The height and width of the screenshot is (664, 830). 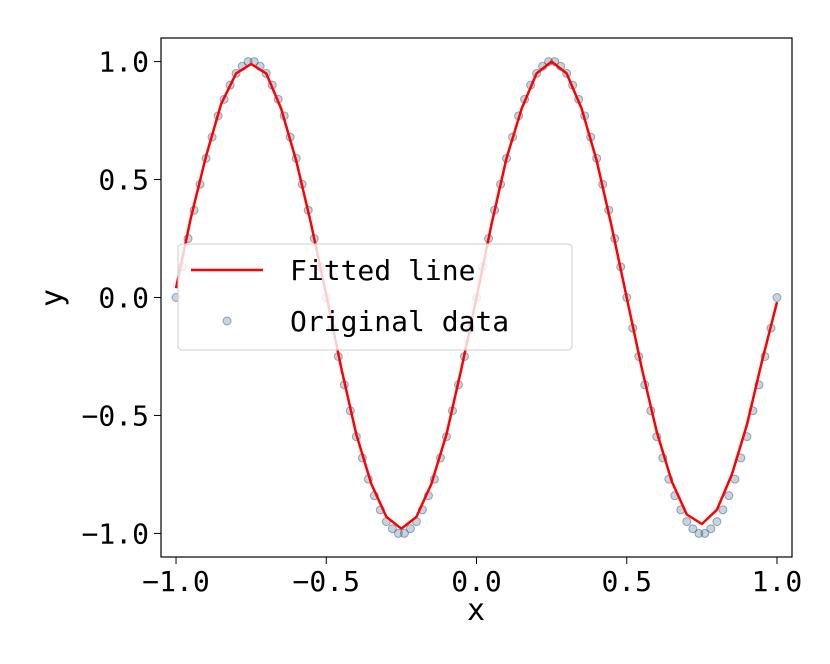 What do you see at coordinates (123, 180) in the screenshot?
I see `y-tick-label: 0.5` at bounding box center [123, 180].